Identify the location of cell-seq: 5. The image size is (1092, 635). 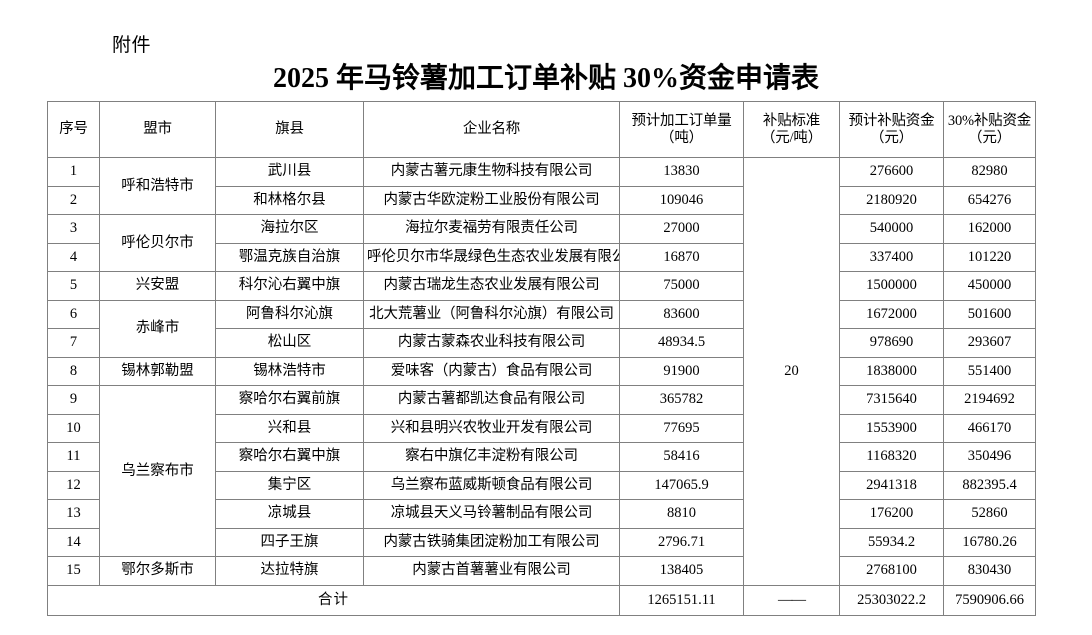
(73, 286).